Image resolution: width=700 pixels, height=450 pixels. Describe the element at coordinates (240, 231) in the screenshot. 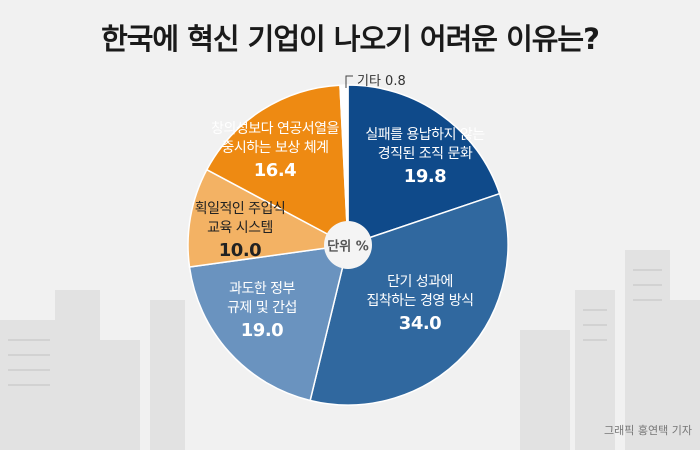

I see `slice-label-3: 획일적인 주입식 교육 시스템 10.0` at that location.